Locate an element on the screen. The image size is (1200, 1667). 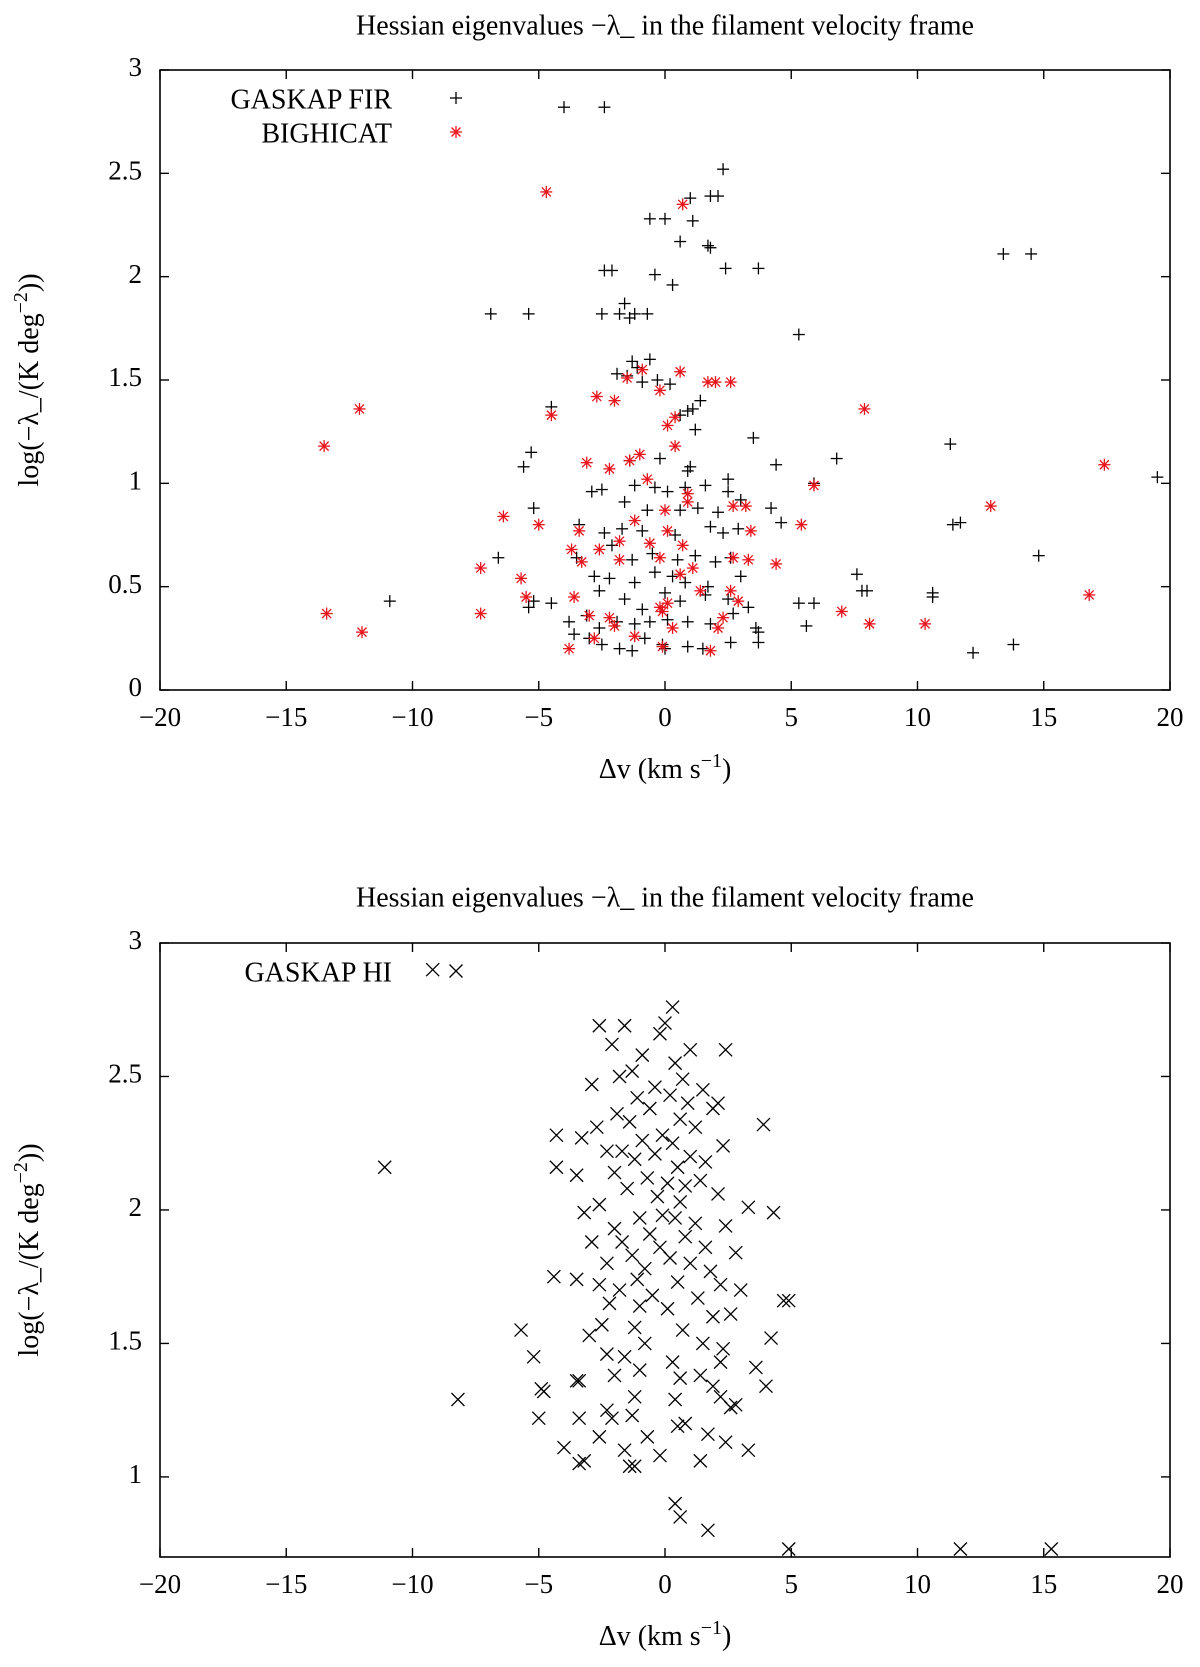
y-tick-label: 2.5 is located at coordinates (125, 1074).